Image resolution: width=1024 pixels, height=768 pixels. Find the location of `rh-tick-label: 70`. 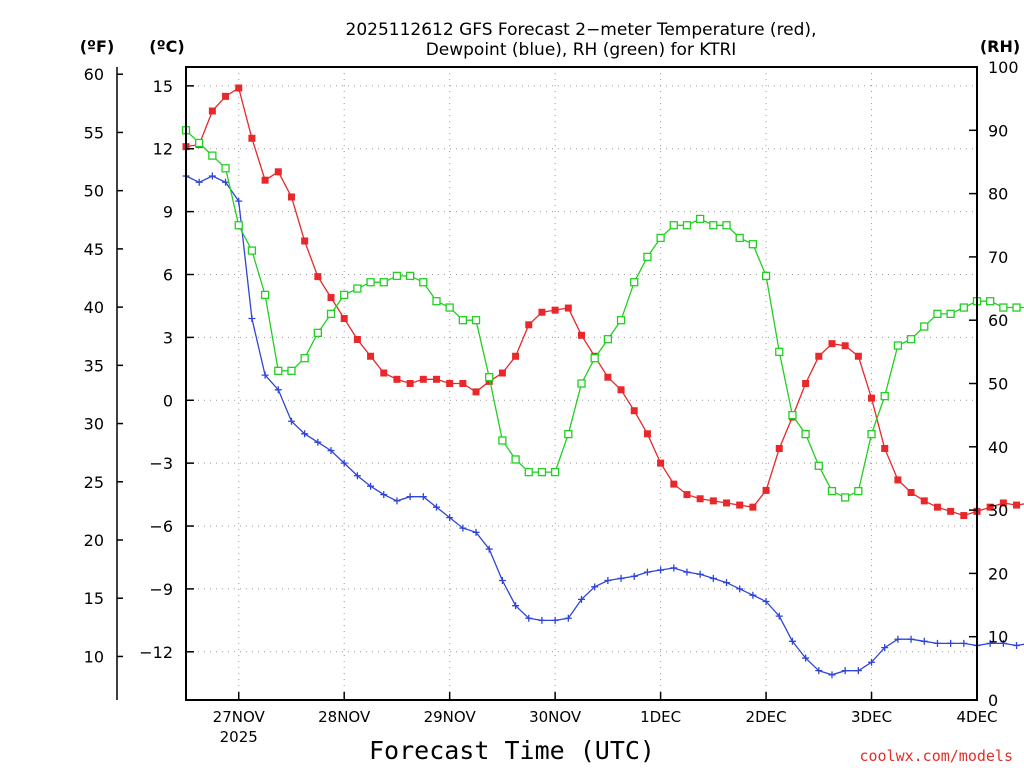

rh-tick-label: 70 is located at coordinates (998, 257).